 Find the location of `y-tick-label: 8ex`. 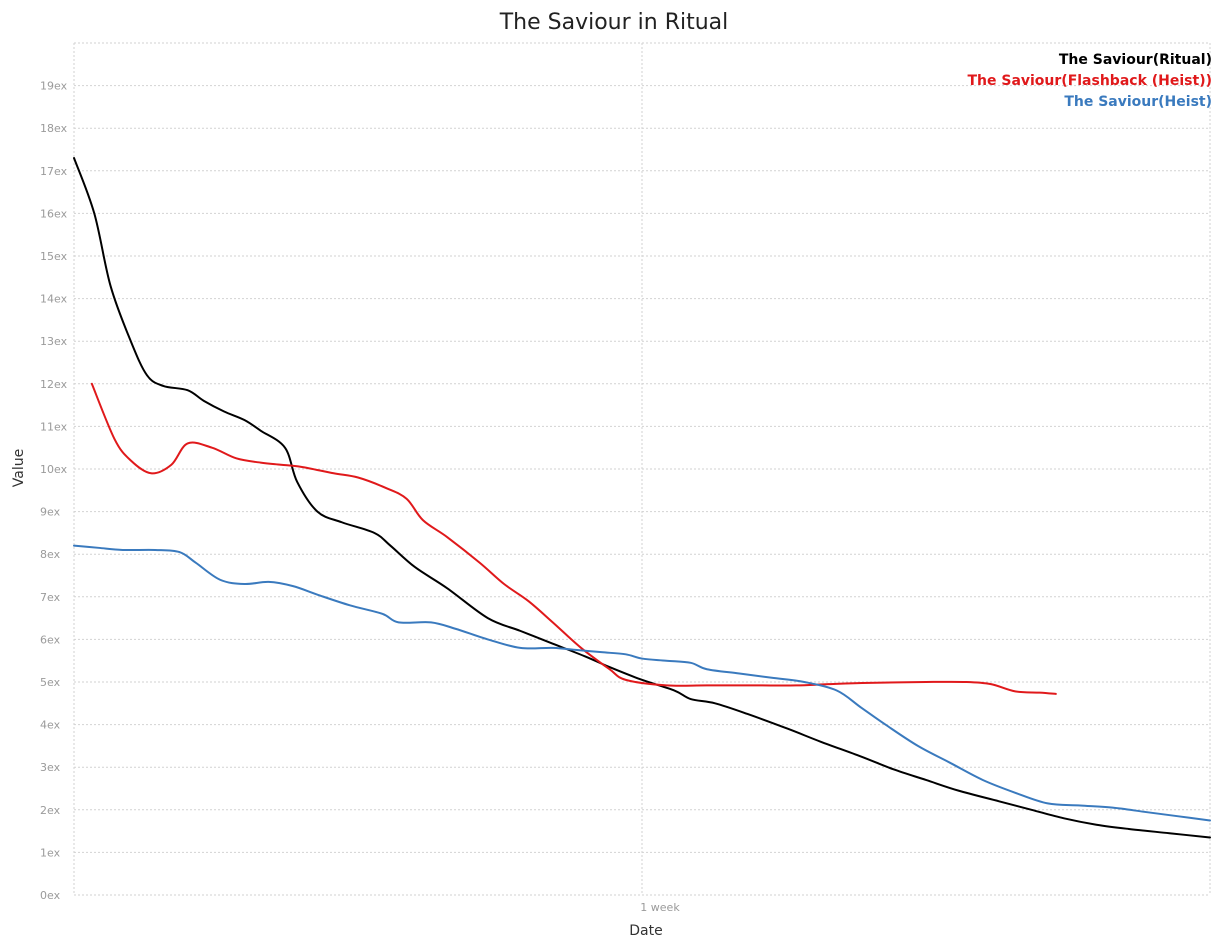

y-tick-label: 8ex is located at coordinates (50, 554).